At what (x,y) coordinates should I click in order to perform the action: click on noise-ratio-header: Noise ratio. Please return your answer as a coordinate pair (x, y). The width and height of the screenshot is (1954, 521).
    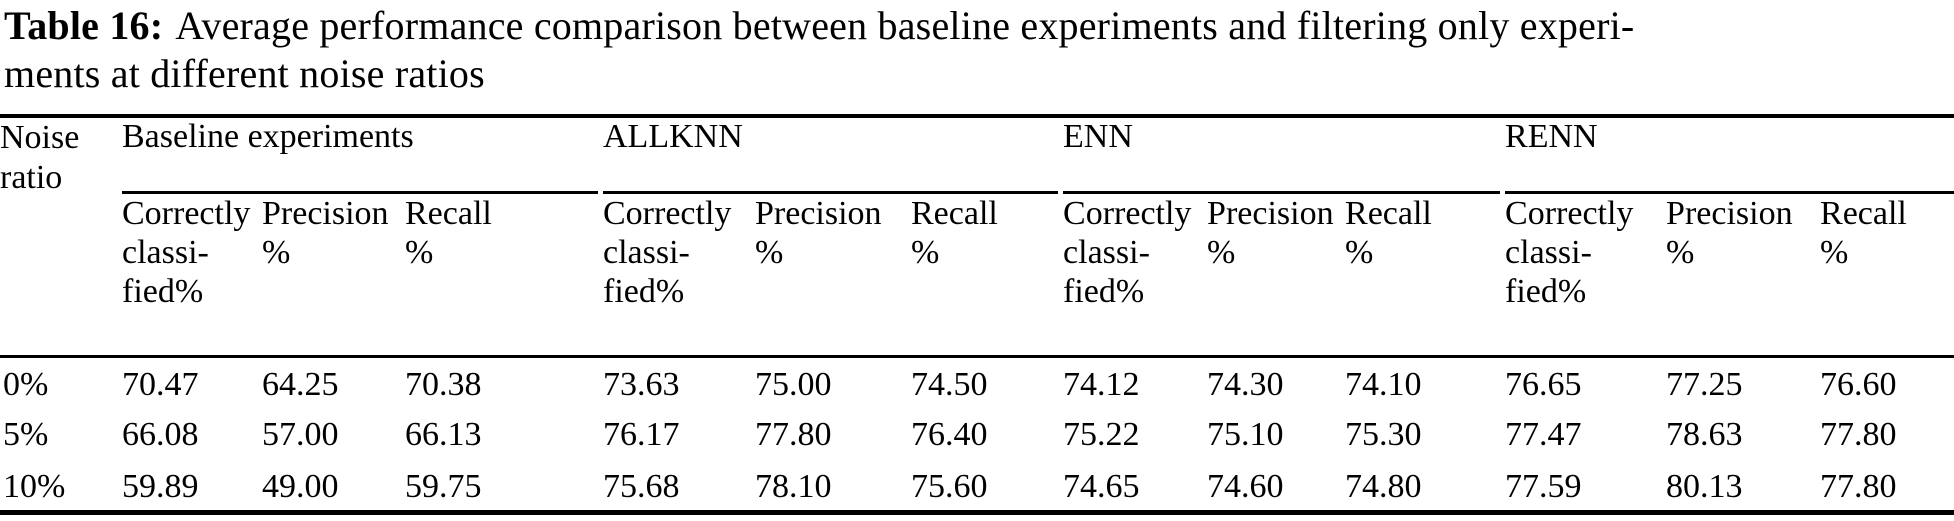
    Looking at the image, I should click on (61, 237).